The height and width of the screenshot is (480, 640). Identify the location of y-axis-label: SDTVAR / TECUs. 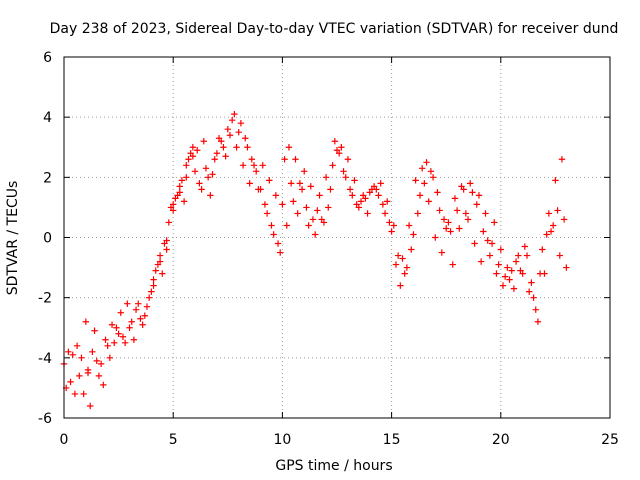
(13, 238).